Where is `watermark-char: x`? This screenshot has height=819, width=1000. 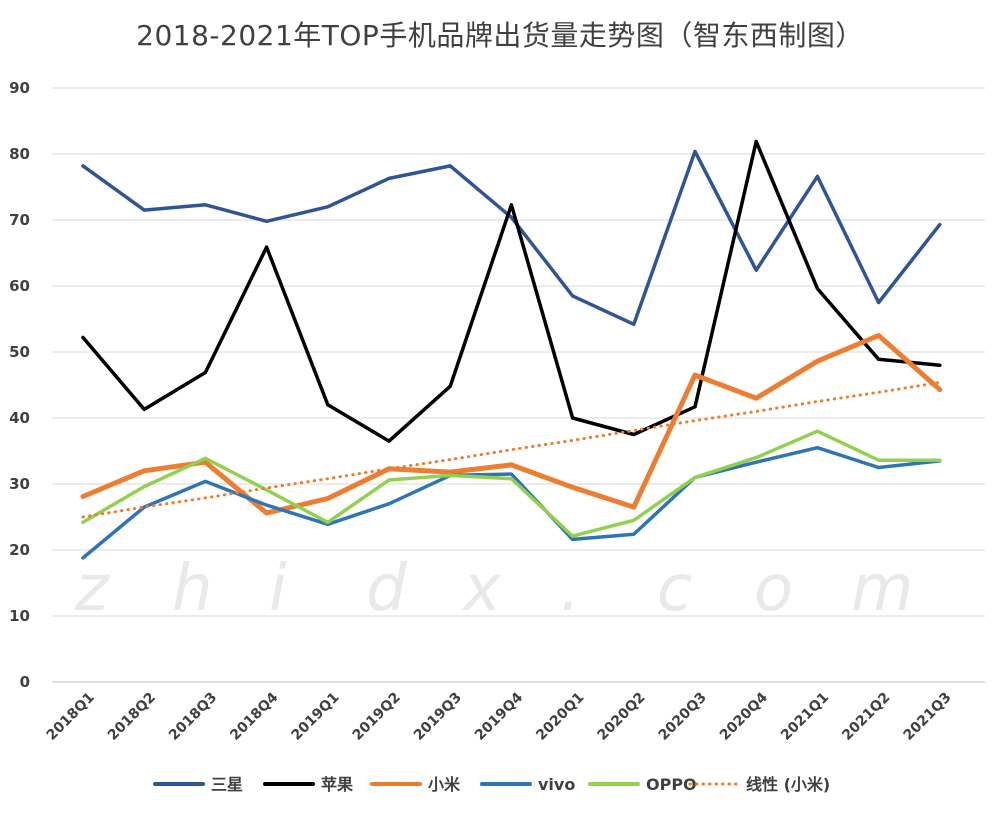
watermark-char: x is located at coordinates (481, 589).